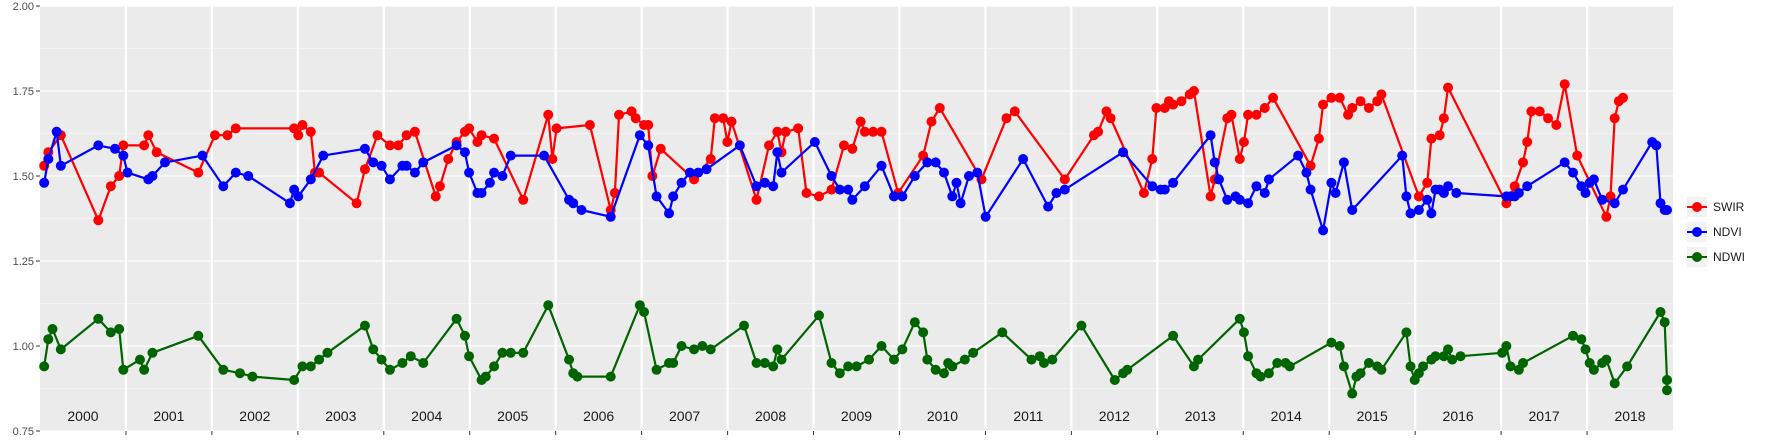  What do you see at coordinates (1114, 416) in the screenshot?
I see `year-label: 2012` at bounding box center [1114, 416].